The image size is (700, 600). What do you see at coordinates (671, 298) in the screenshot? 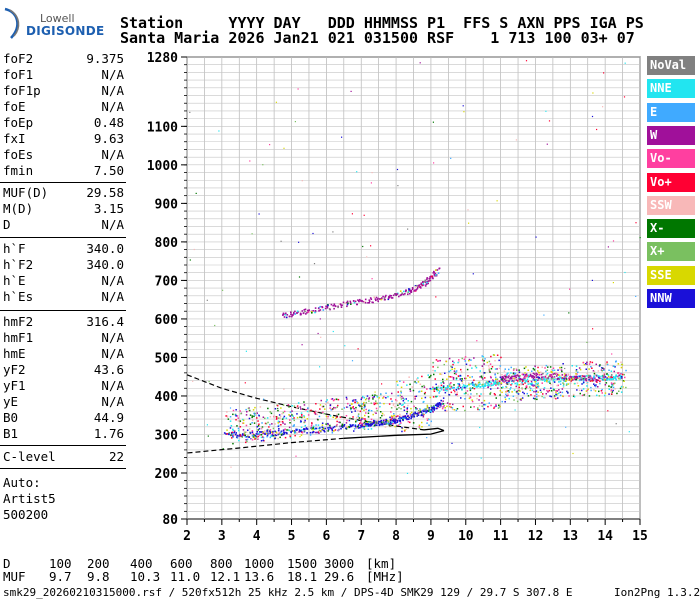
I see `legend-item-nnw: NNW` at bounding box center [671, 298].